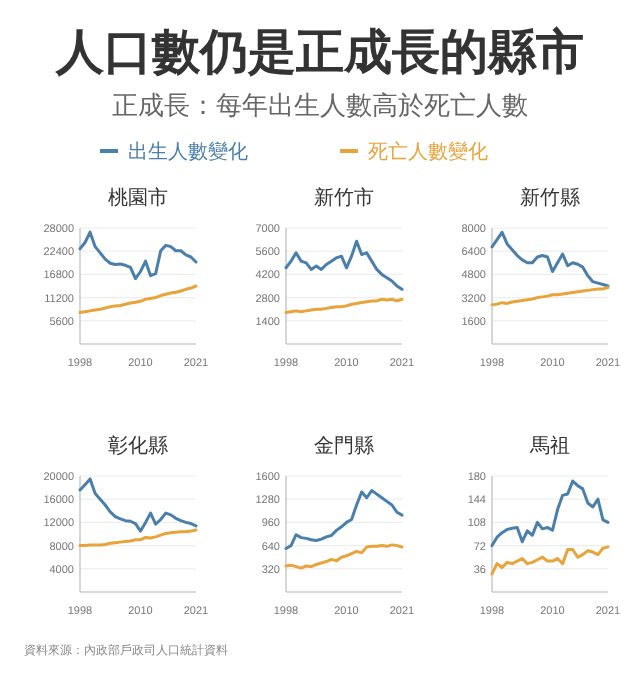 The width and height of the screenshot is (640, 674). Describe the element at coordinates (428, 152) in the screenshot. I see `legend-label: 死亡人數變化` at that location.